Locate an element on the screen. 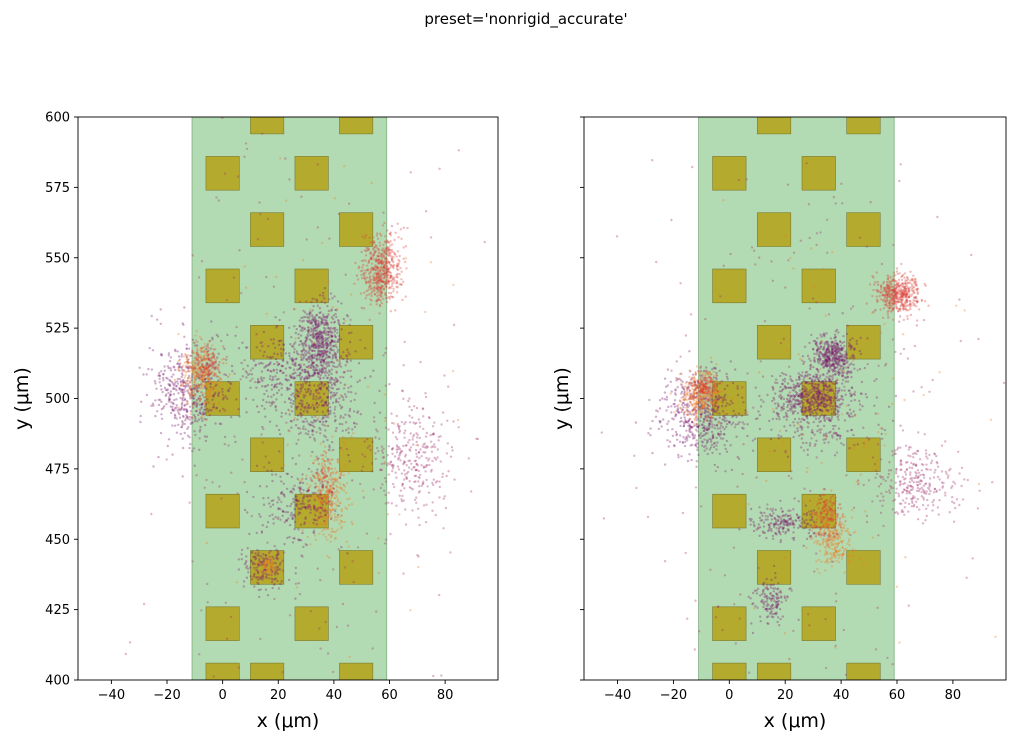 This screenshot has height=743, width=1015. y-tick-label: 575 is located at coordinates (57, 188).